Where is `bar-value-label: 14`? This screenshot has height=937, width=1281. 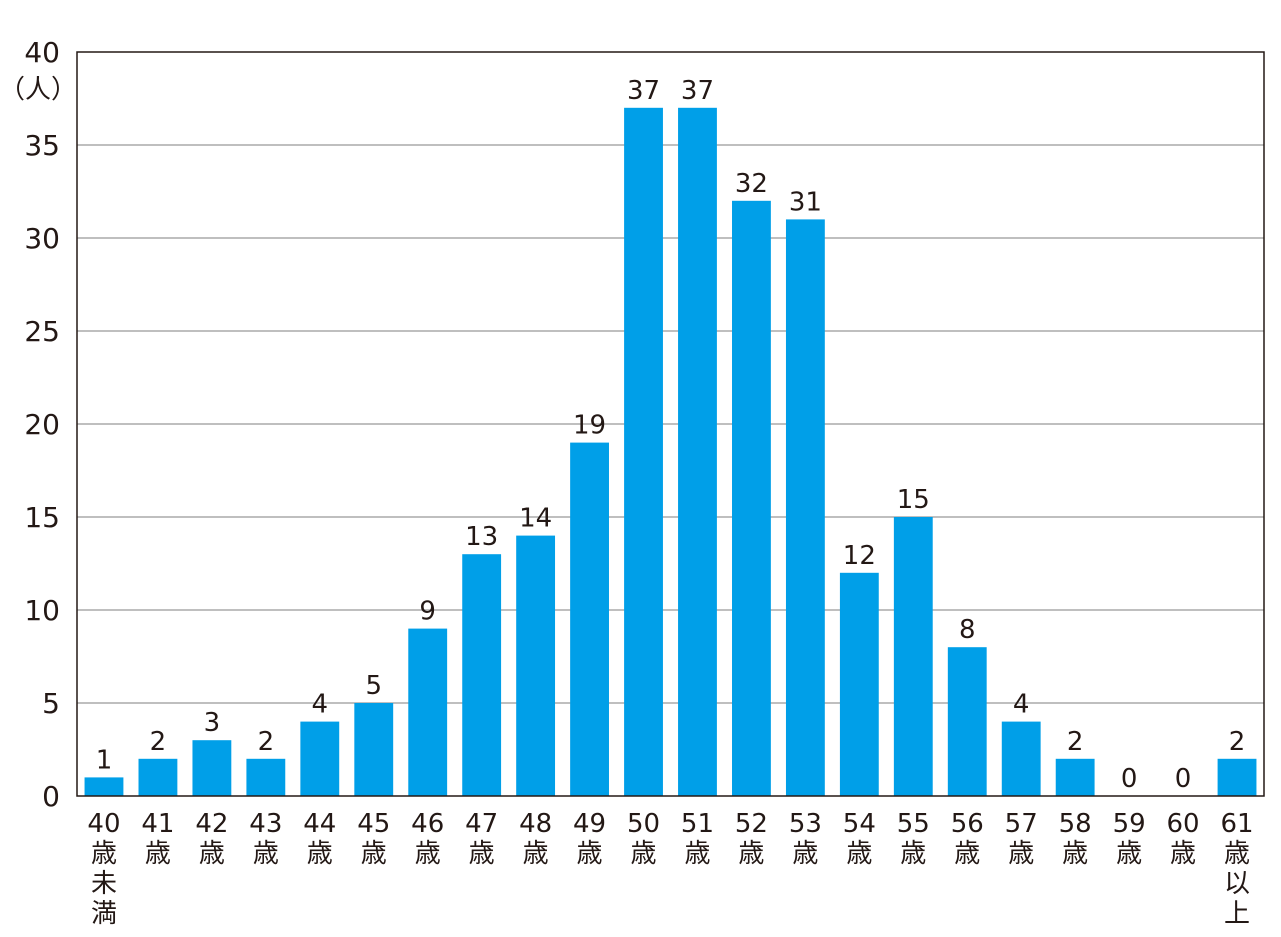 bar-value-label: 14 is located at coordinates (535, 519).